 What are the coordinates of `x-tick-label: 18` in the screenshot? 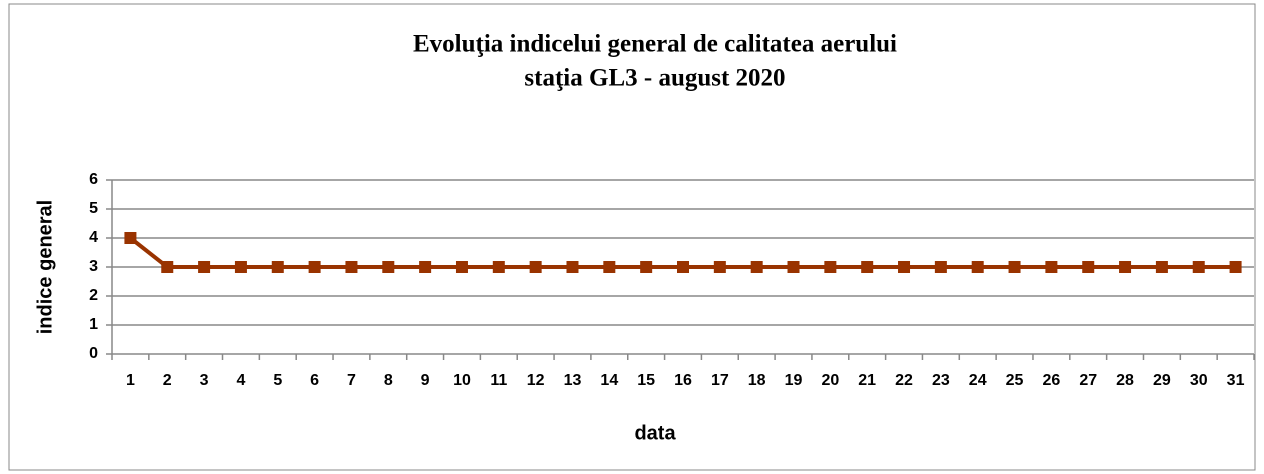 It's located at (757, 380).